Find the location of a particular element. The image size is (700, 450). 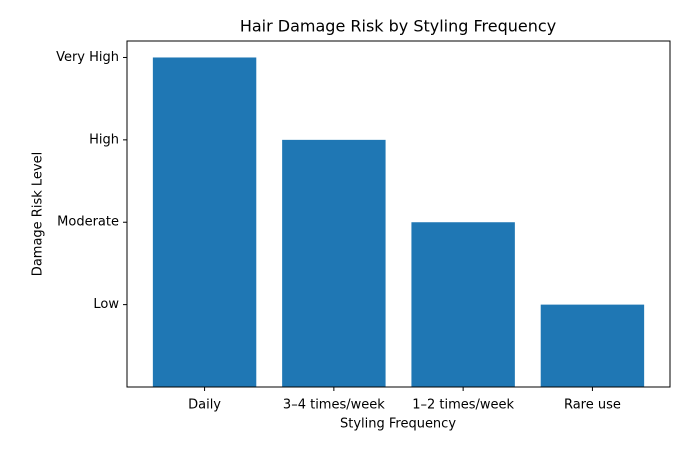

x-tick-label: 3–4 times/week is located at coordinates (334, 405).